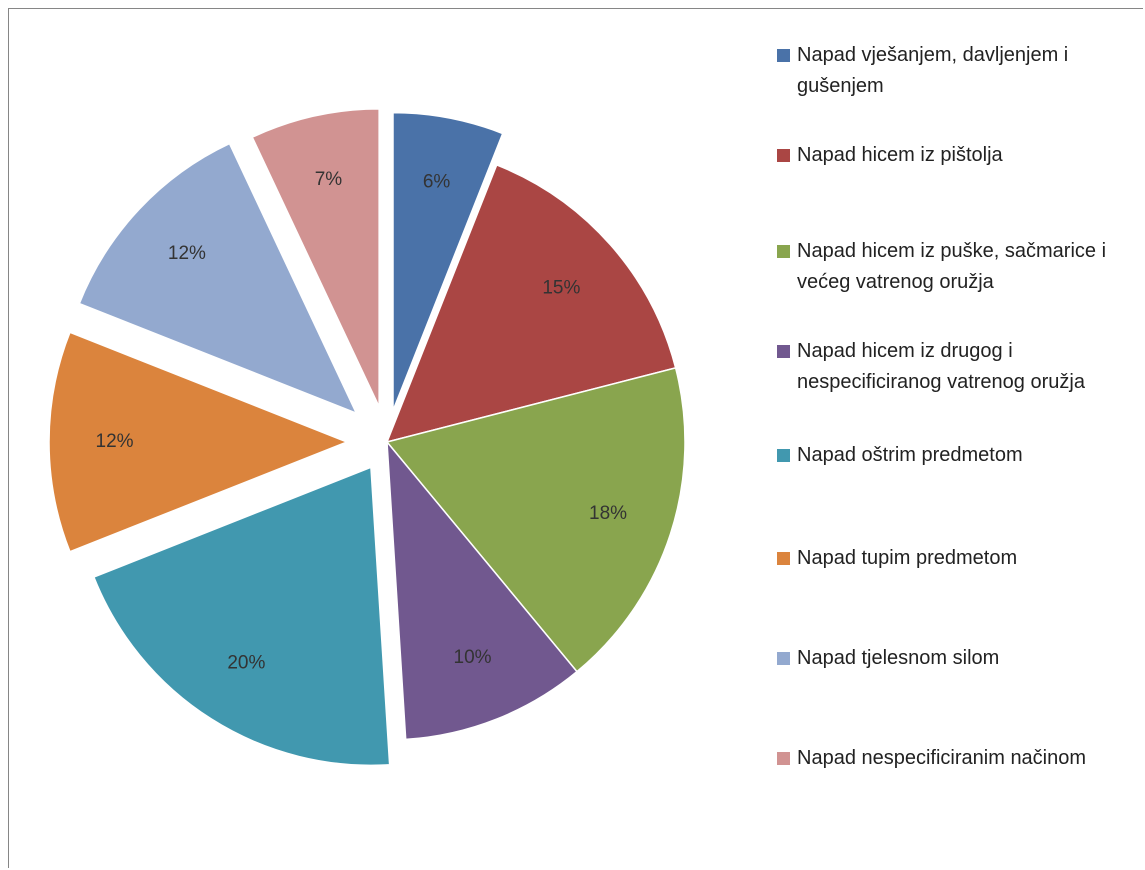 This screenshot has height=870, width=1145. I want to click on legend-label: Napad oštrim predmetom, so click(910, 455).